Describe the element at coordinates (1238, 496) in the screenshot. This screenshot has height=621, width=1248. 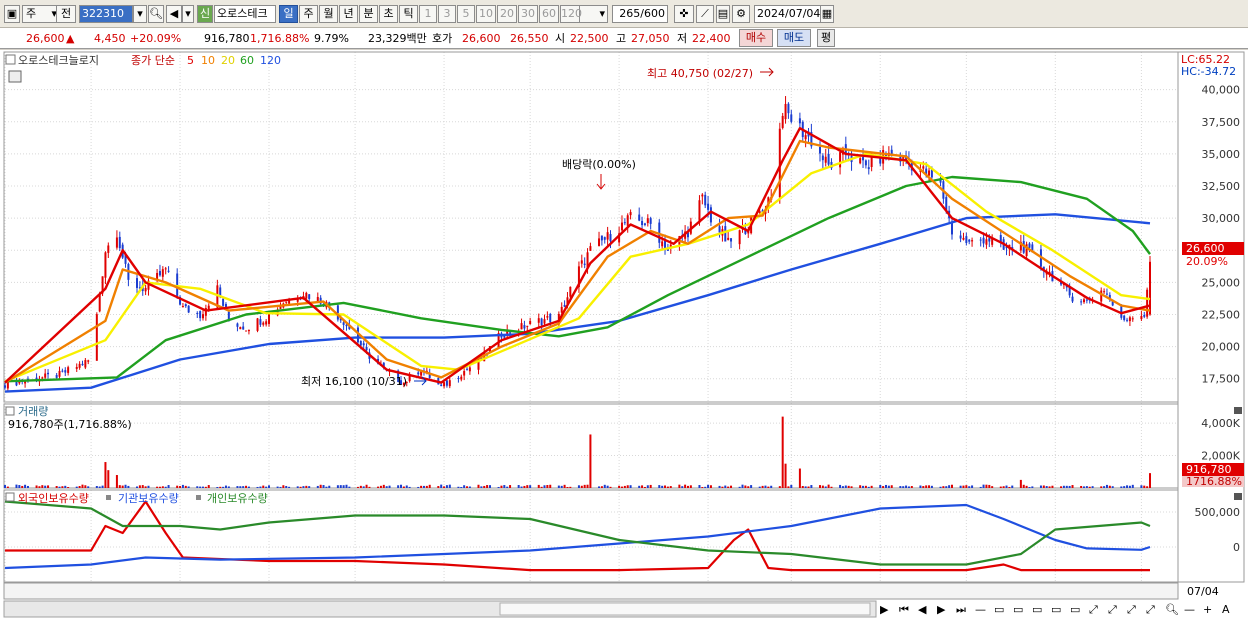
I see `holdings-close-icon` at that location.